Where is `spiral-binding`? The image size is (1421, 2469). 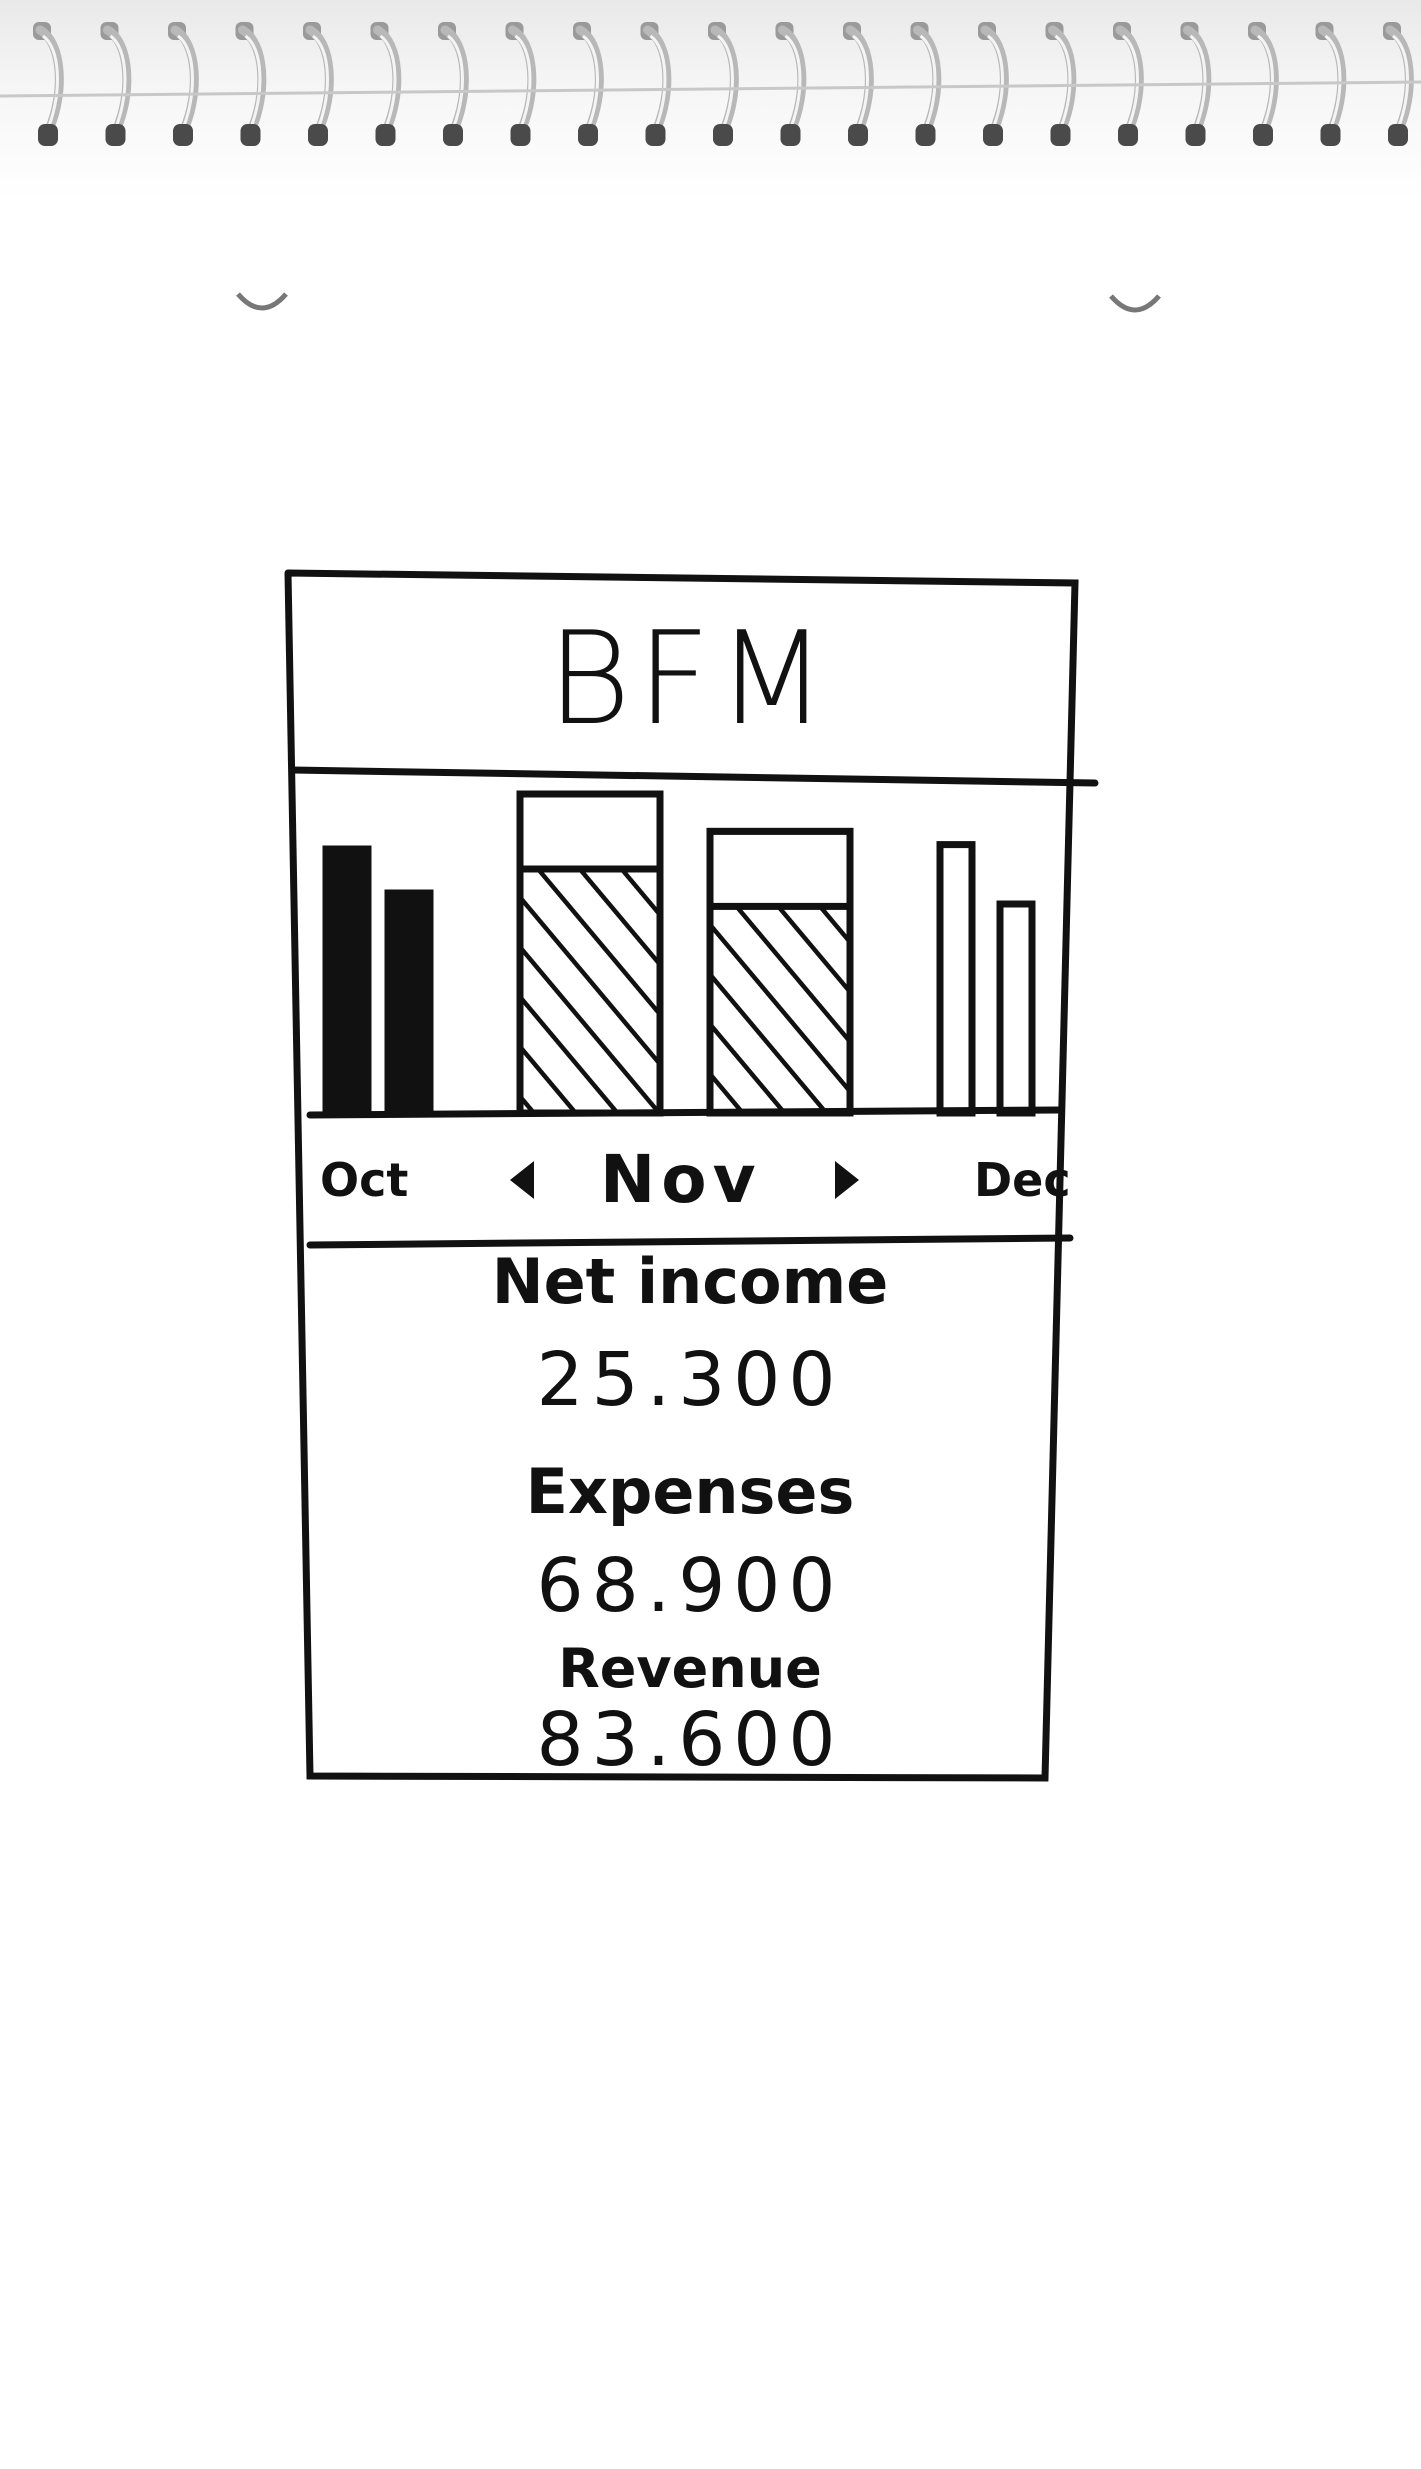
spiral-binding is located at coordinates (710, 100).